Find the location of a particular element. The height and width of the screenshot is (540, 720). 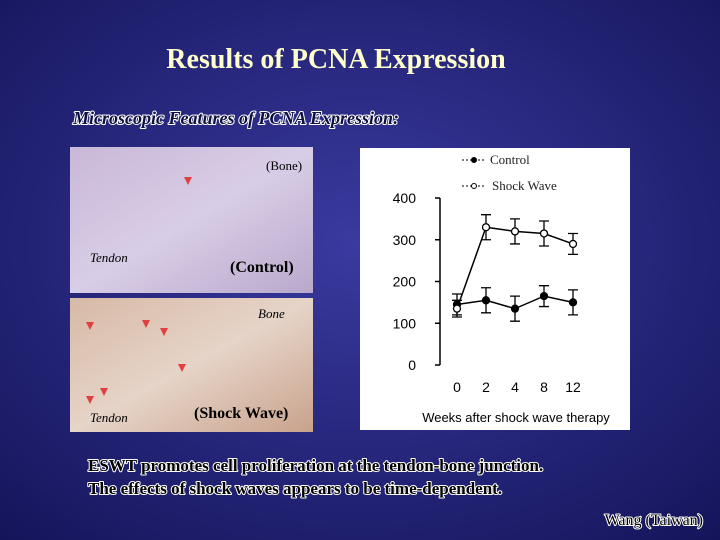

x-tick-label: 12 is located at coordinates (573, 387).